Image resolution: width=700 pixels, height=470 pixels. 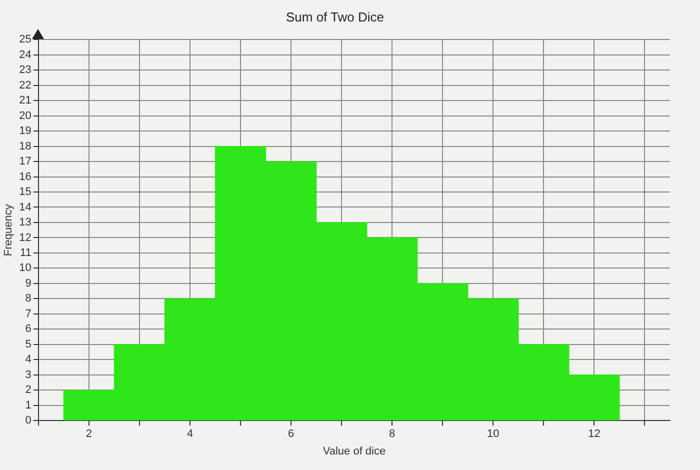 I want to click on y-tick-label: 14, so click(x=25, y=207).